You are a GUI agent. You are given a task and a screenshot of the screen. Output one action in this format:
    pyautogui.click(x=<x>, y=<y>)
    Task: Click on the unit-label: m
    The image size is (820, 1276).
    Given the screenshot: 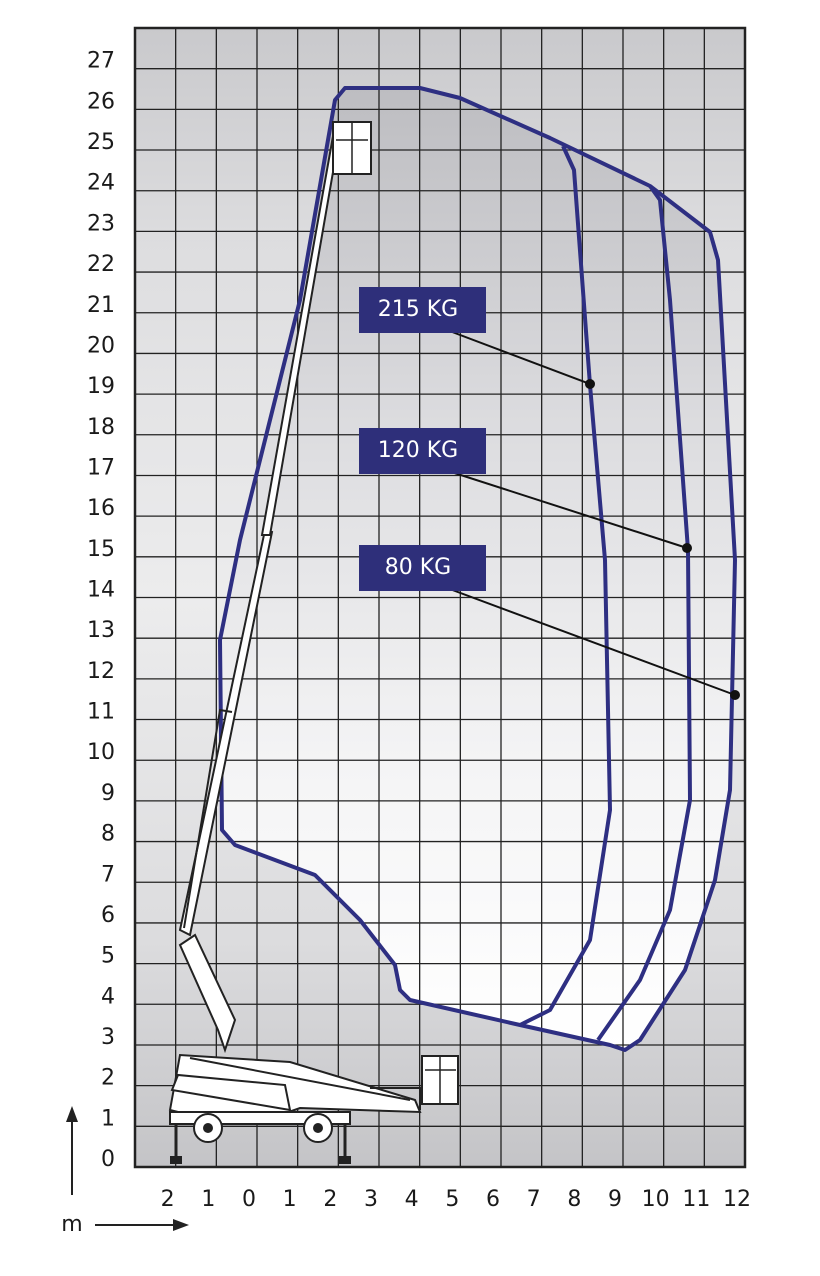 What is the action you would take?
    pyautogui.click(x=71, y=1224)
    